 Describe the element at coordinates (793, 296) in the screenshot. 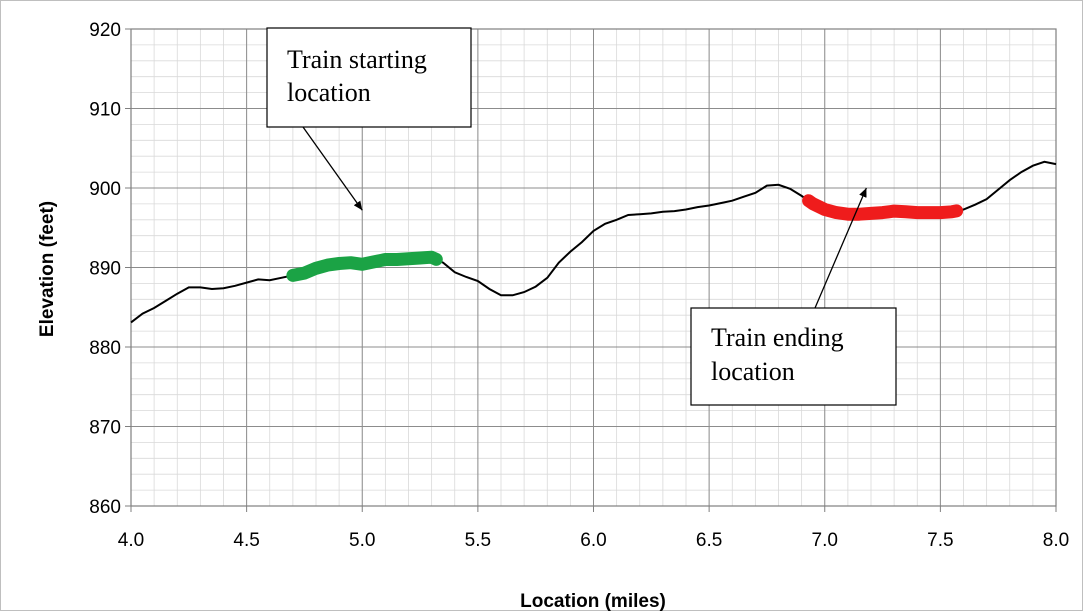

I see `callout-train-end: Train ending location` at that location.